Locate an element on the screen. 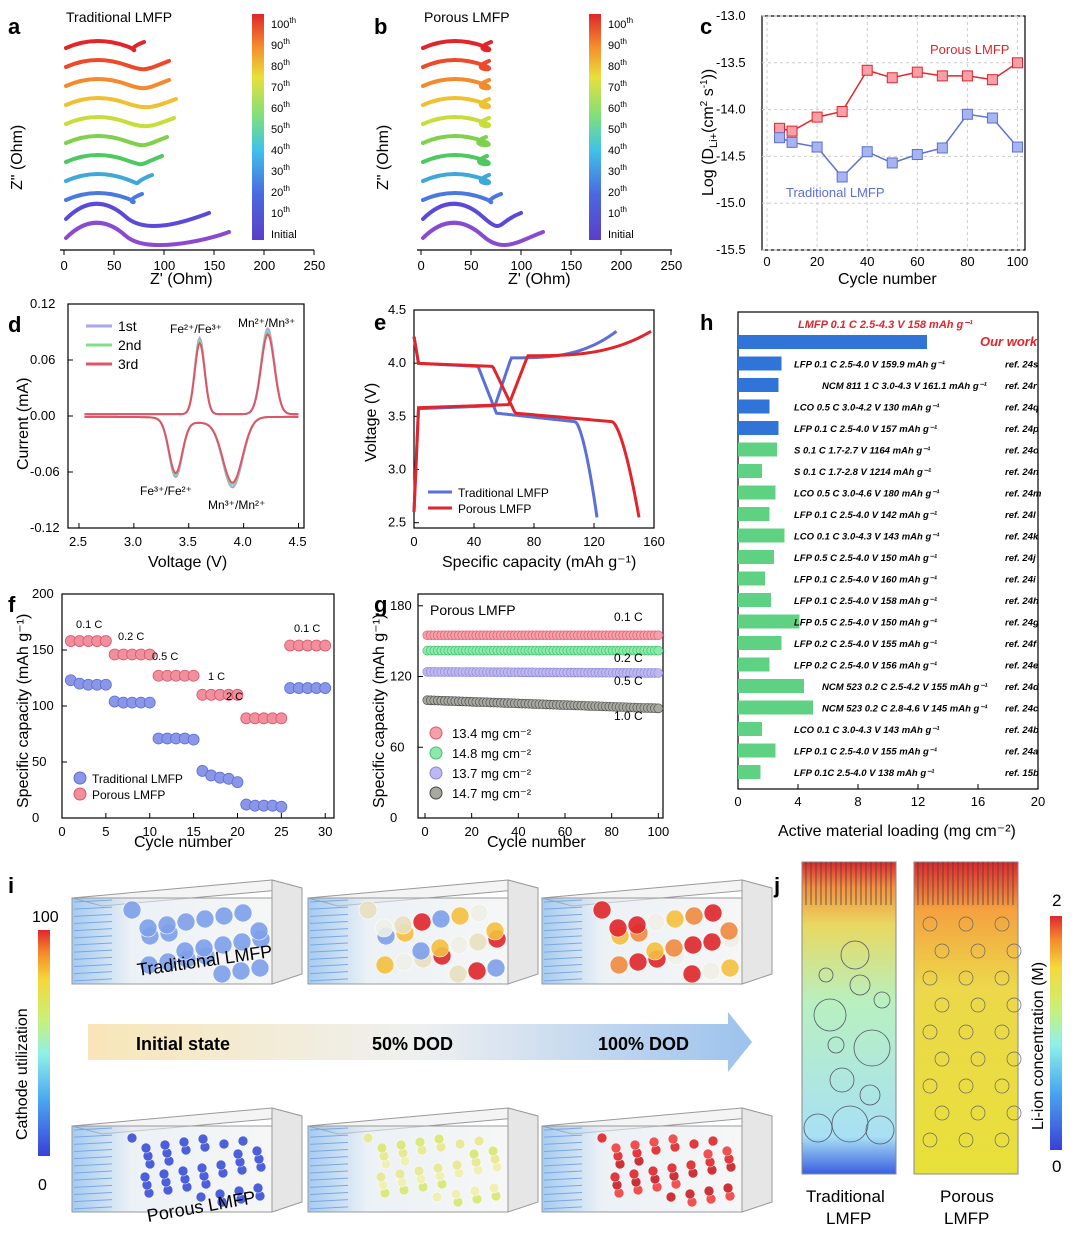  y-tick-label: -0.06 is located at coordinates (45, 471).